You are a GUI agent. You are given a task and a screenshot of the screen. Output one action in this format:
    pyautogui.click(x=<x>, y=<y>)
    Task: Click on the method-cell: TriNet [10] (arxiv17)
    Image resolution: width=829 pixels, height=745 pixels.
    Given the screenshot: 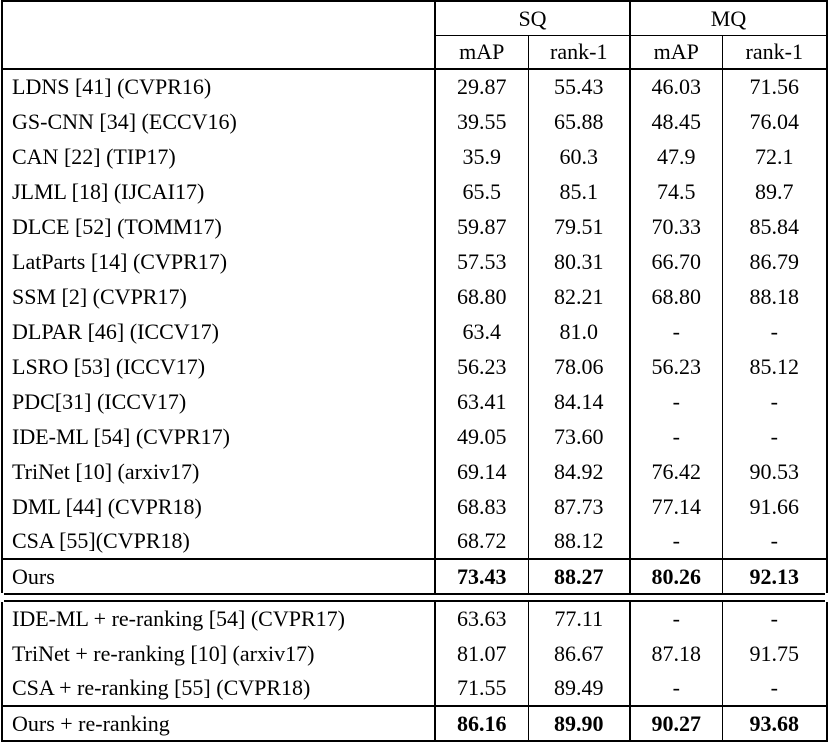 What is the action you would take?
    pyautogui.click(x=219, y=471)
    